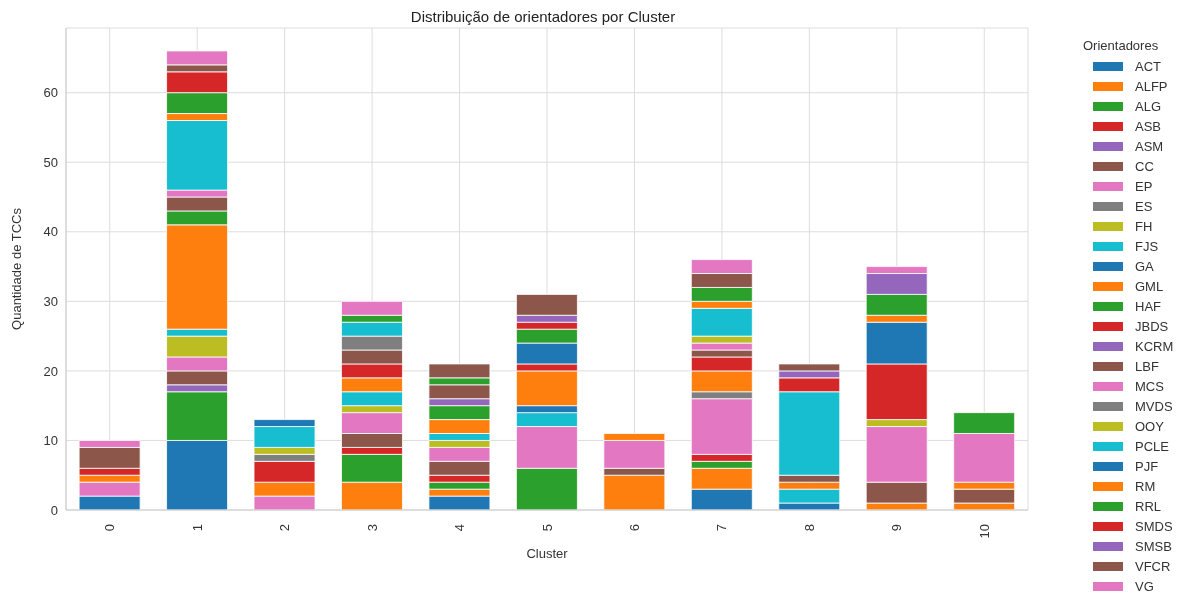  What do you see at coordinates (50, 93) in the screenshot?
I see `y-tick-label: 60` at bounding box center [50, 93].